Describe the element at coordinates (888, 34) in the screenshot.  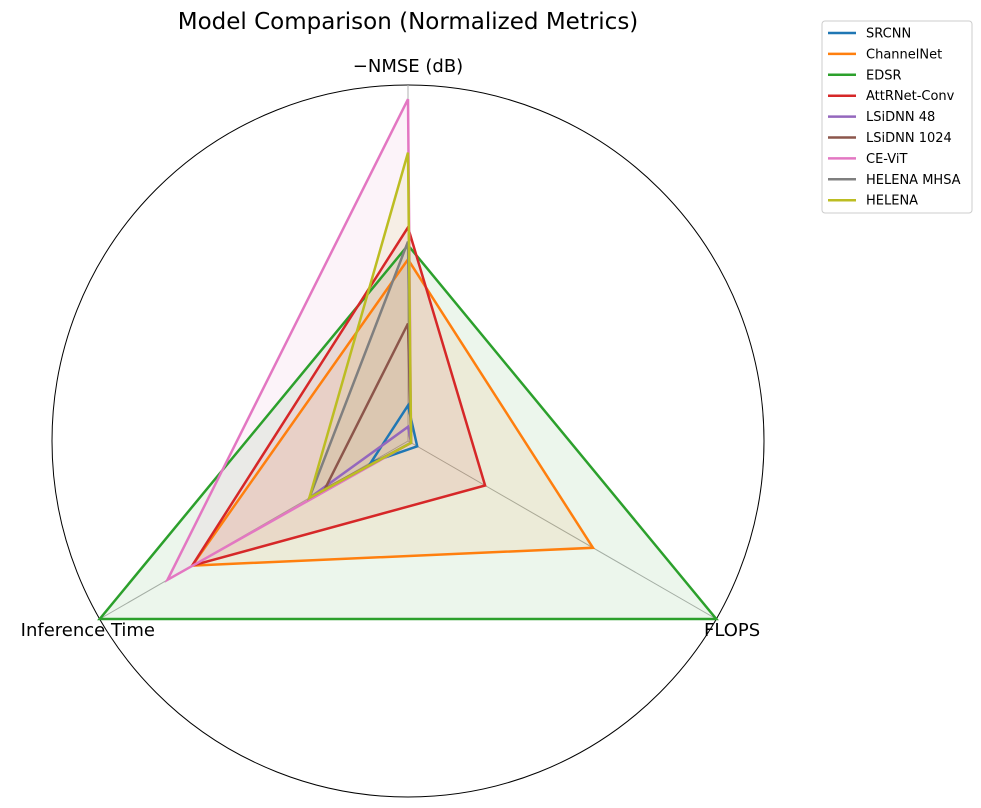
I see `legend-label: SRCNN` at that location.